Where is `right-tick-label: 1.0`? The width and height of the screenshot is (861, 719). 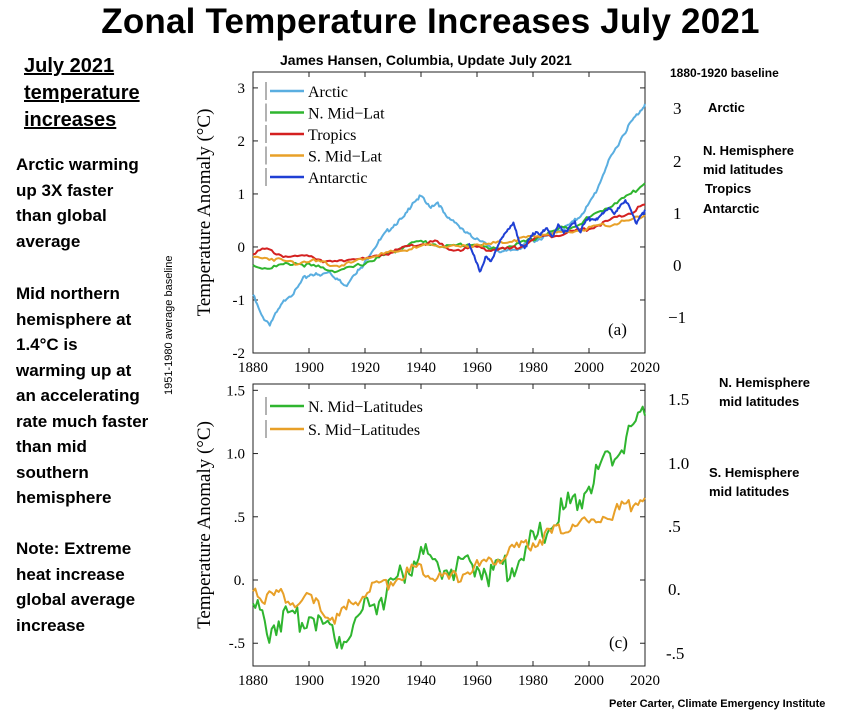 right-tick-label: 1.0 is located at coordinates (679, 463).